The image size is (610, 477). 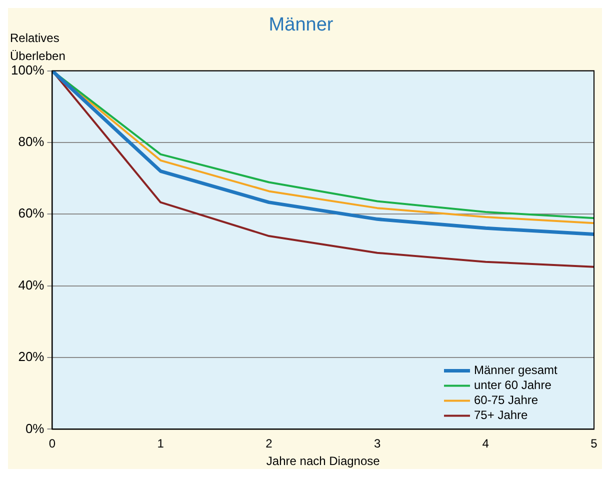 I want to click on chart-title: Männer, so click(x=301, y=25).